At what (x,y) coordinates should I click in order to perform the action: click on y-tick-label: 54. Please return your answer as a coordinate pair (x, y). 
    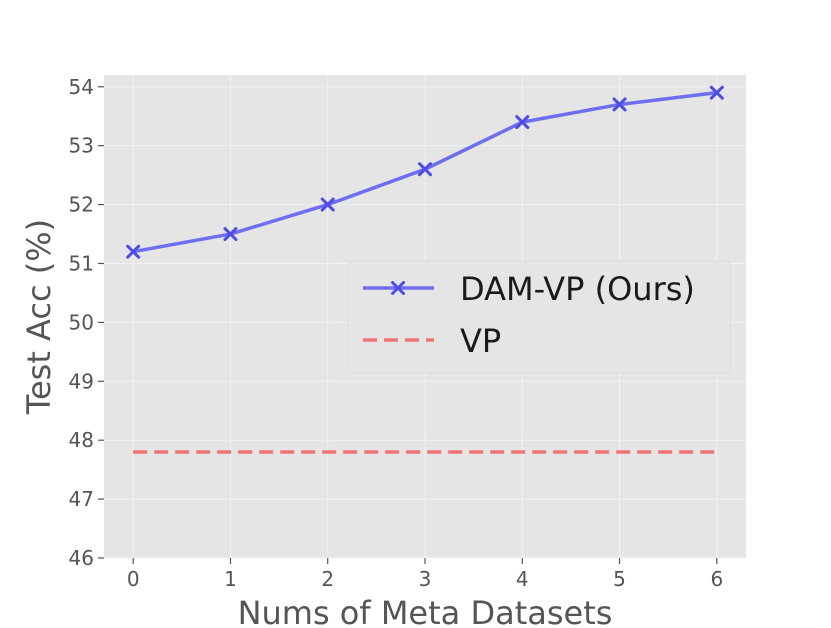
    Looking at the image, I should click on (81, 87).